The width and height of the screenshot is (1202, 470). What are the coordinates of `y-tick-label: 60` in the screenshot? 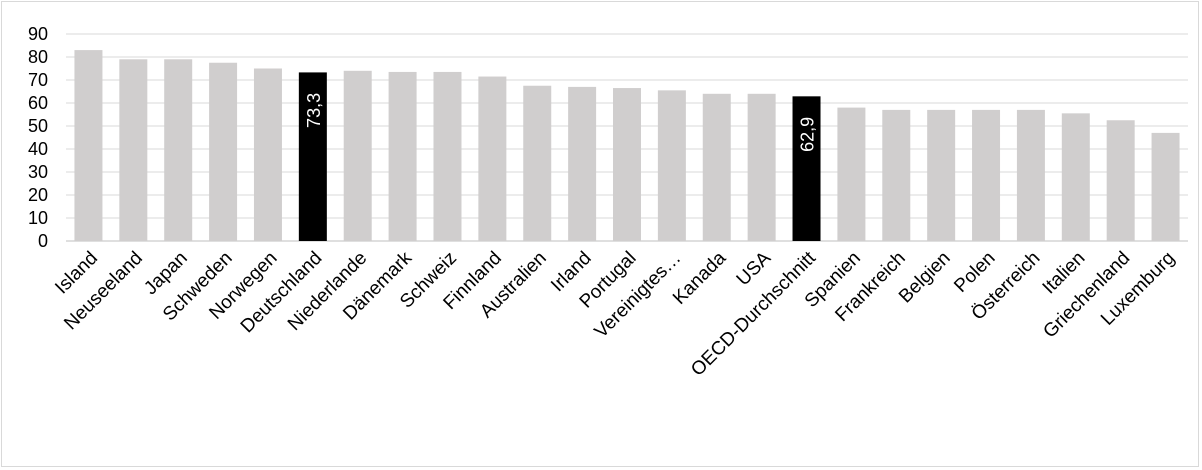 It's located at (38, 103).